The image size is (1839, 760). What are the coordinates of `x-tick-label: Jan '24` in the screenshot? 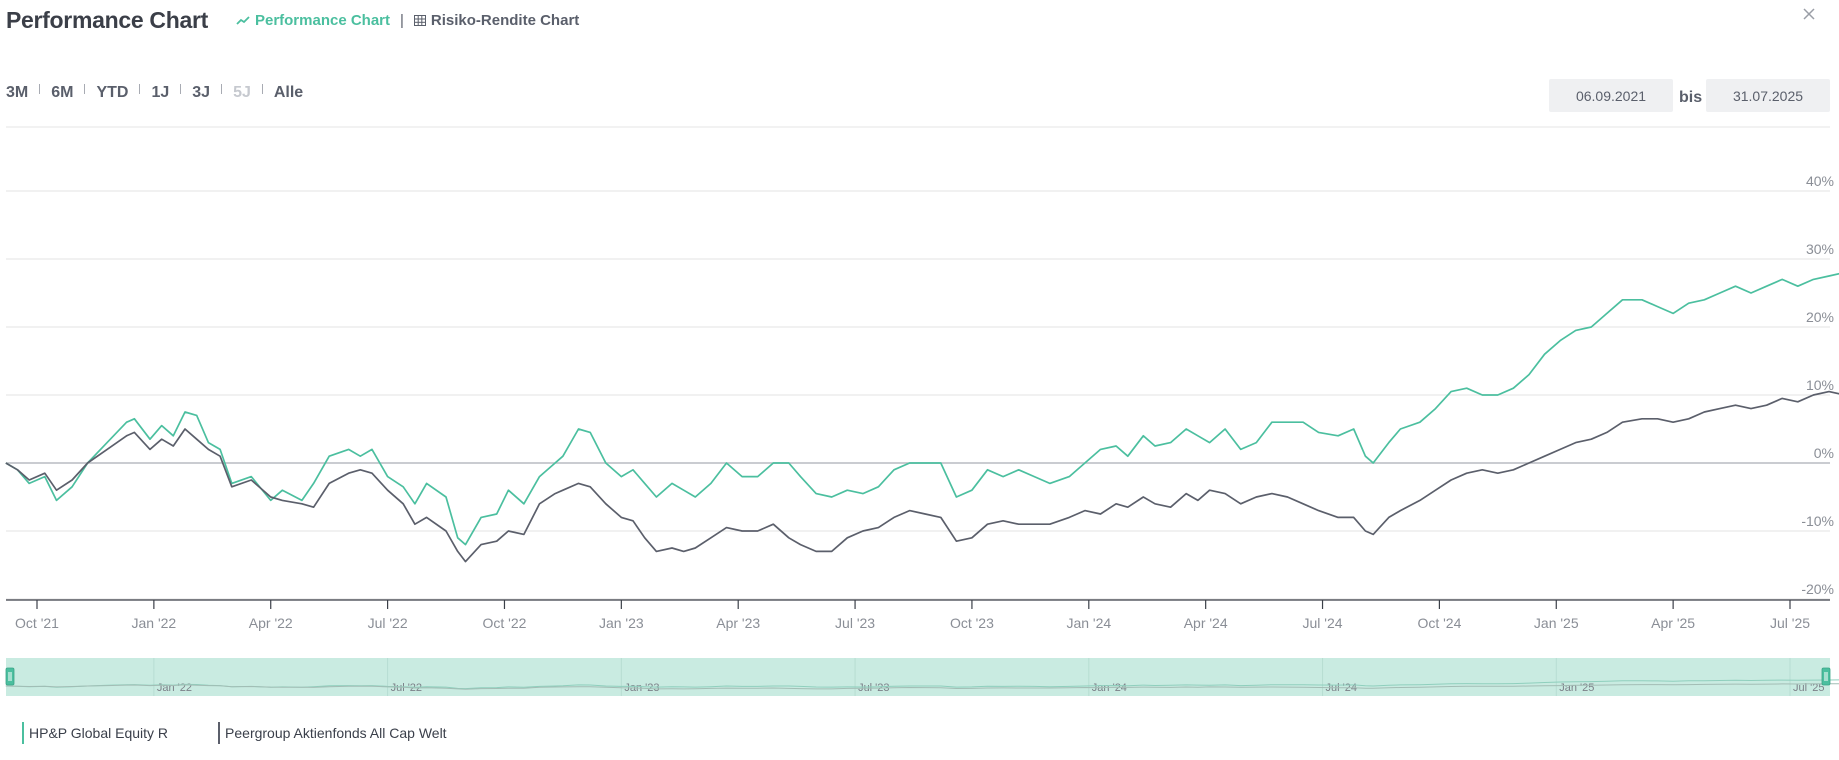 It's located at (1088, 623).